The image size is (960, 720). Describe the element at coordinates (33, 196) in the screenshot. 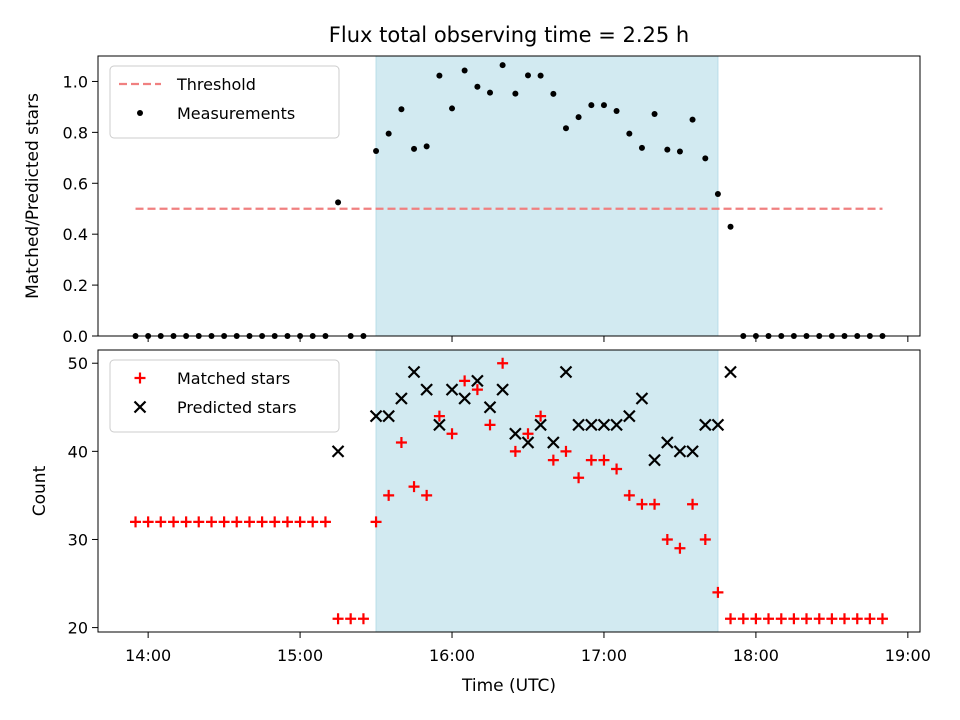

I see `top-y-axis-label: Matched/Predicted stars` at that location.